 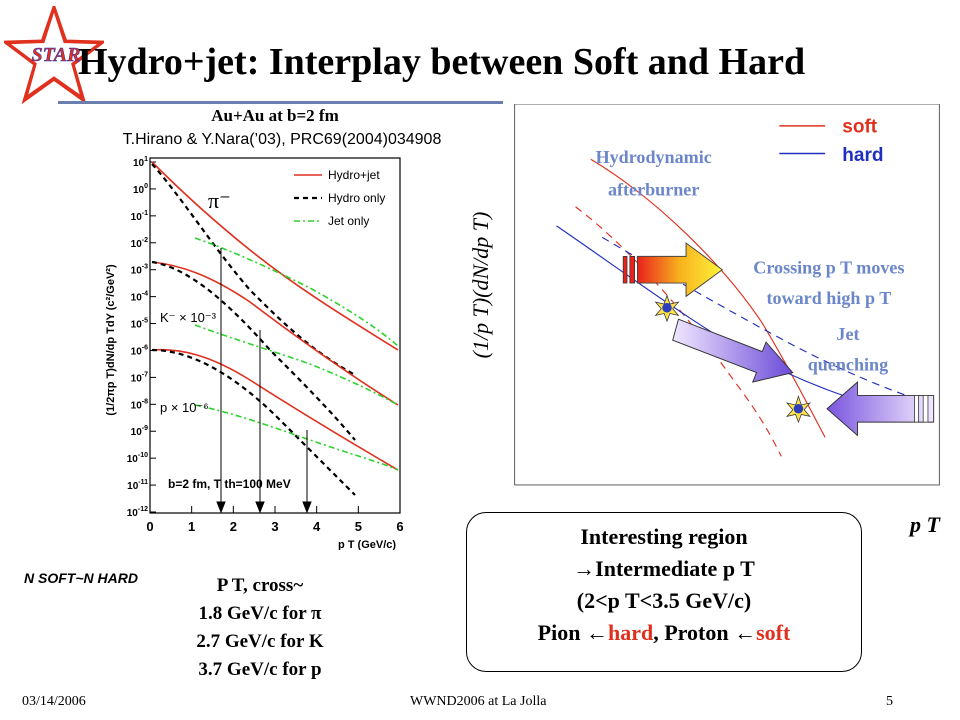 What do you see at coordinates (773, 632) in the screenshot?
I see `soft-text: soft` at bounding box center [773, 632].